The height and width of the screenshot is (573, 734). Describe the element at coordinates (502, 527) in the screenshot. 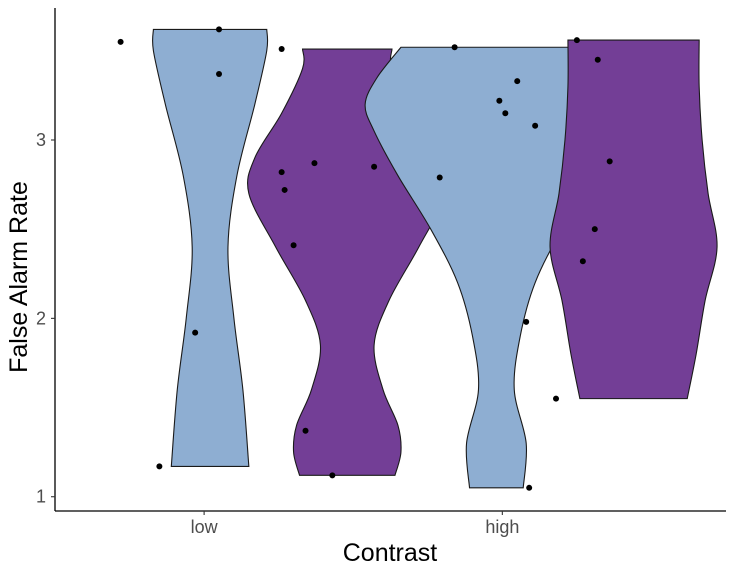

I see `x-tick-label-high: high` at that location.